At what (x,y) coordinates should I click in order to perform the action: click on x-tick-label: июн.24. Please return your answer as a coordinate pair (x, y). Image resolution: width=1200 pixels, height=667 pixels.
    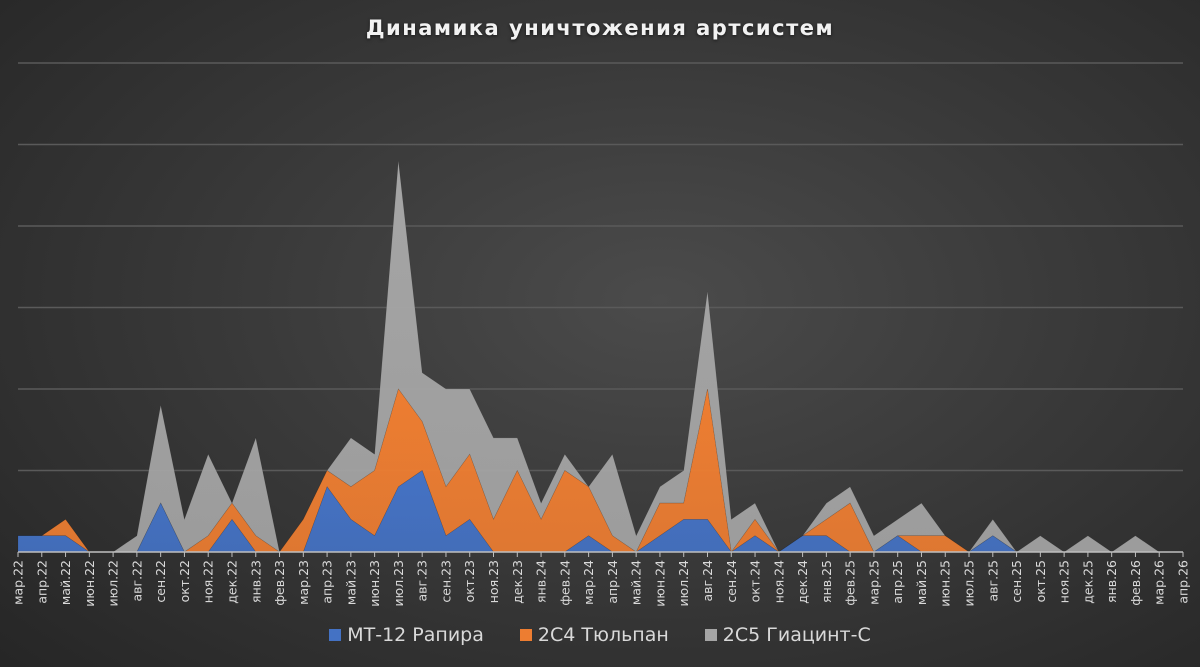
    Looking at the image, I should click on (659, 583).